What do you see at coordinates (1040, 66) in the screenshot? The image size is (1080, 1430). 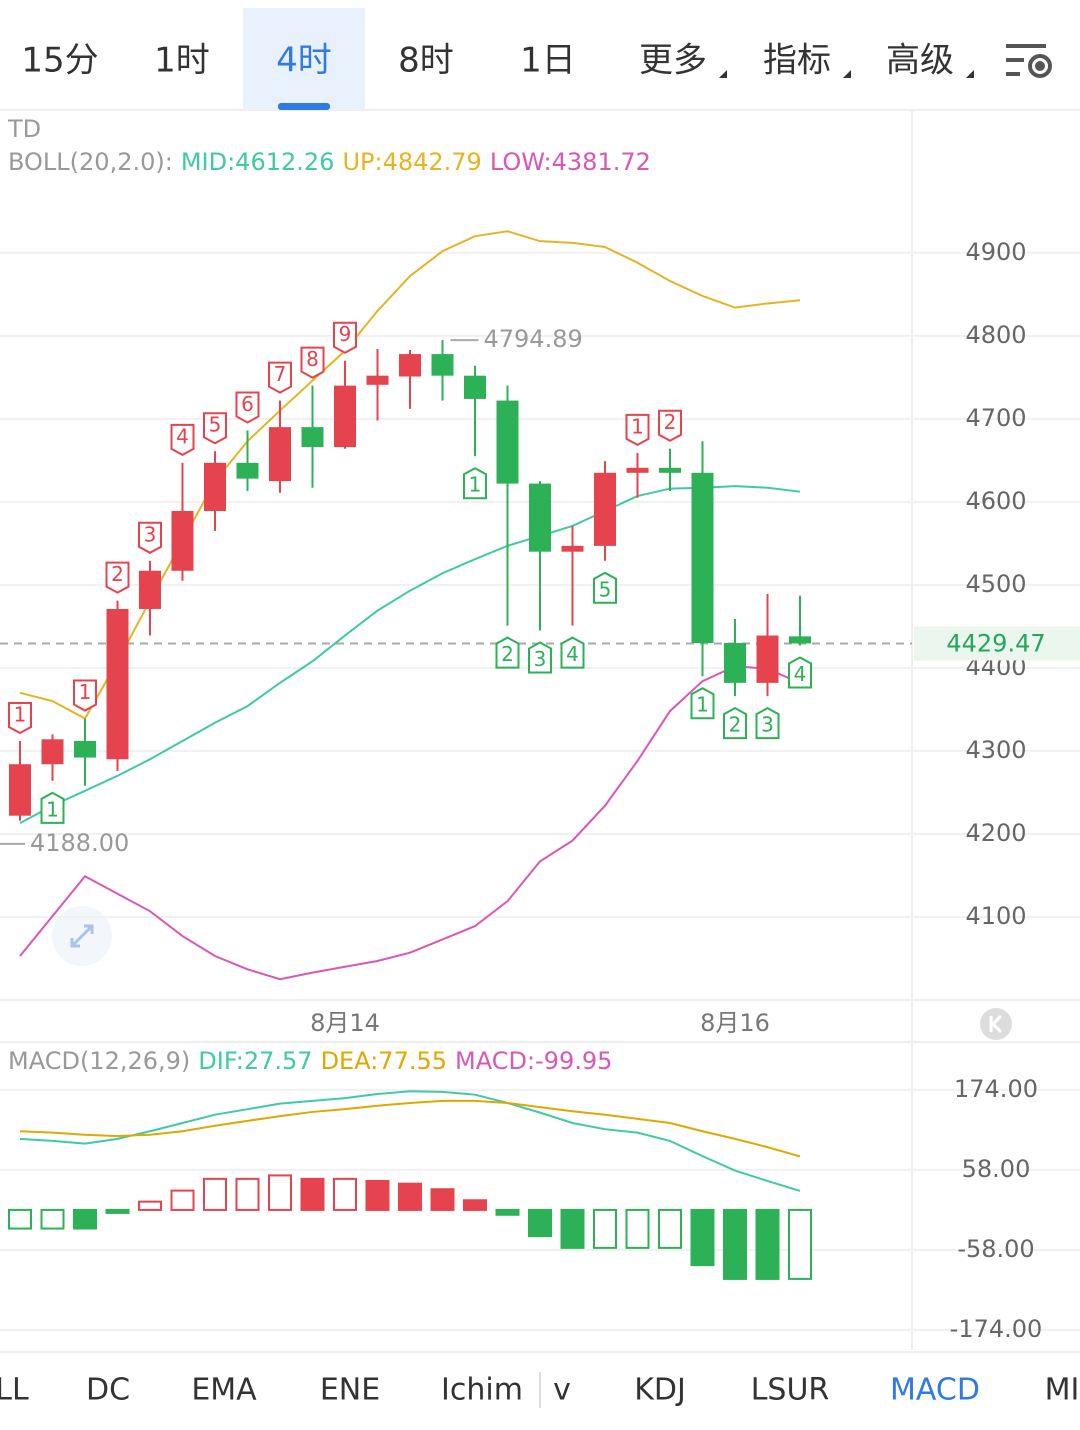 I see `icon-gear` at bounding box center [1040, 66].